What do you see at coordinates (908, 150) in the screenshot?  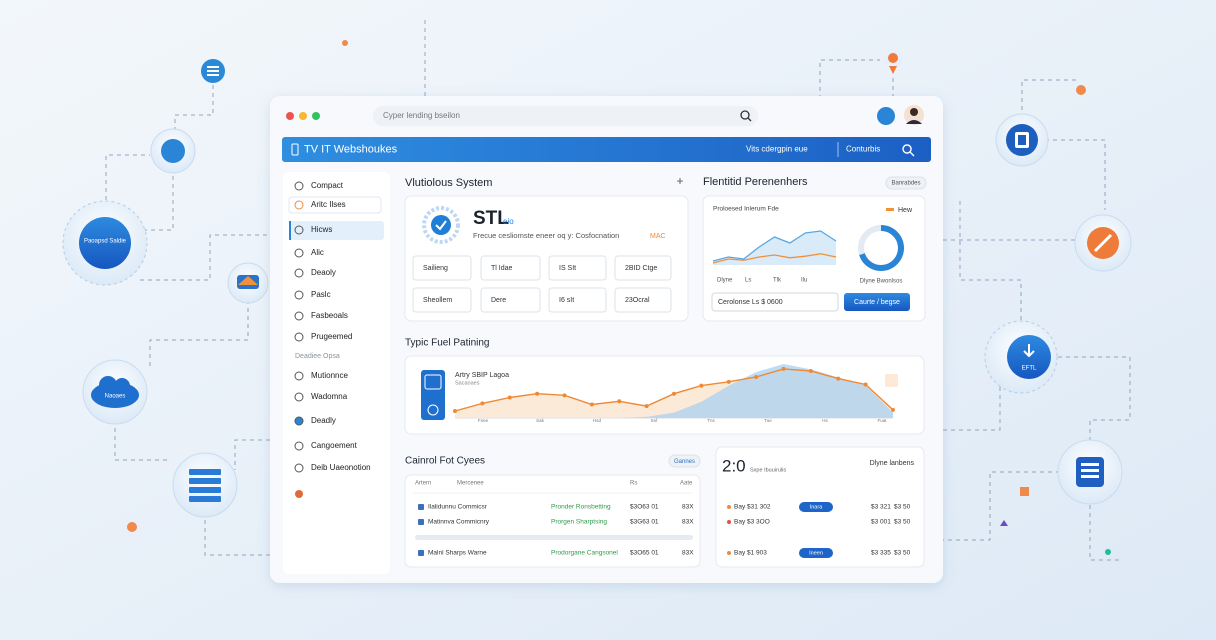 I see `header-search` at bounding box center [908, 150].